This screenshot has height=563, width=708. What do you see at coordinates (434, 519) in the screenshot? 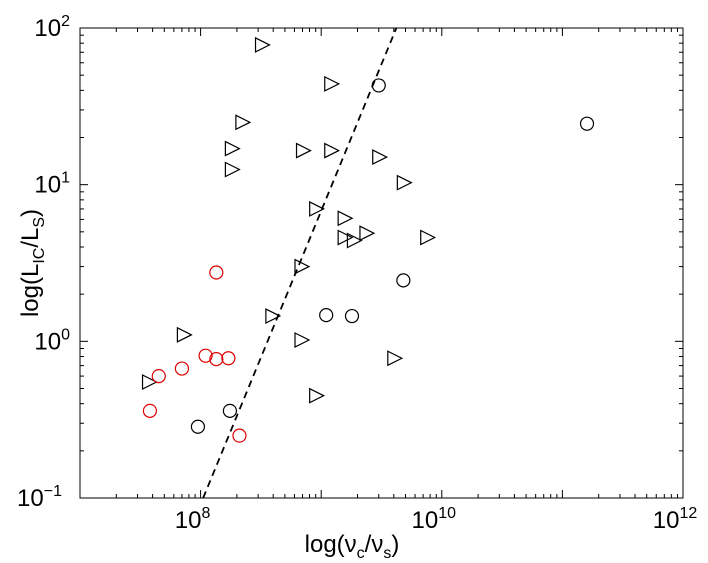
I see `x-tick-label: 1010` at bounding box center [434, 519].